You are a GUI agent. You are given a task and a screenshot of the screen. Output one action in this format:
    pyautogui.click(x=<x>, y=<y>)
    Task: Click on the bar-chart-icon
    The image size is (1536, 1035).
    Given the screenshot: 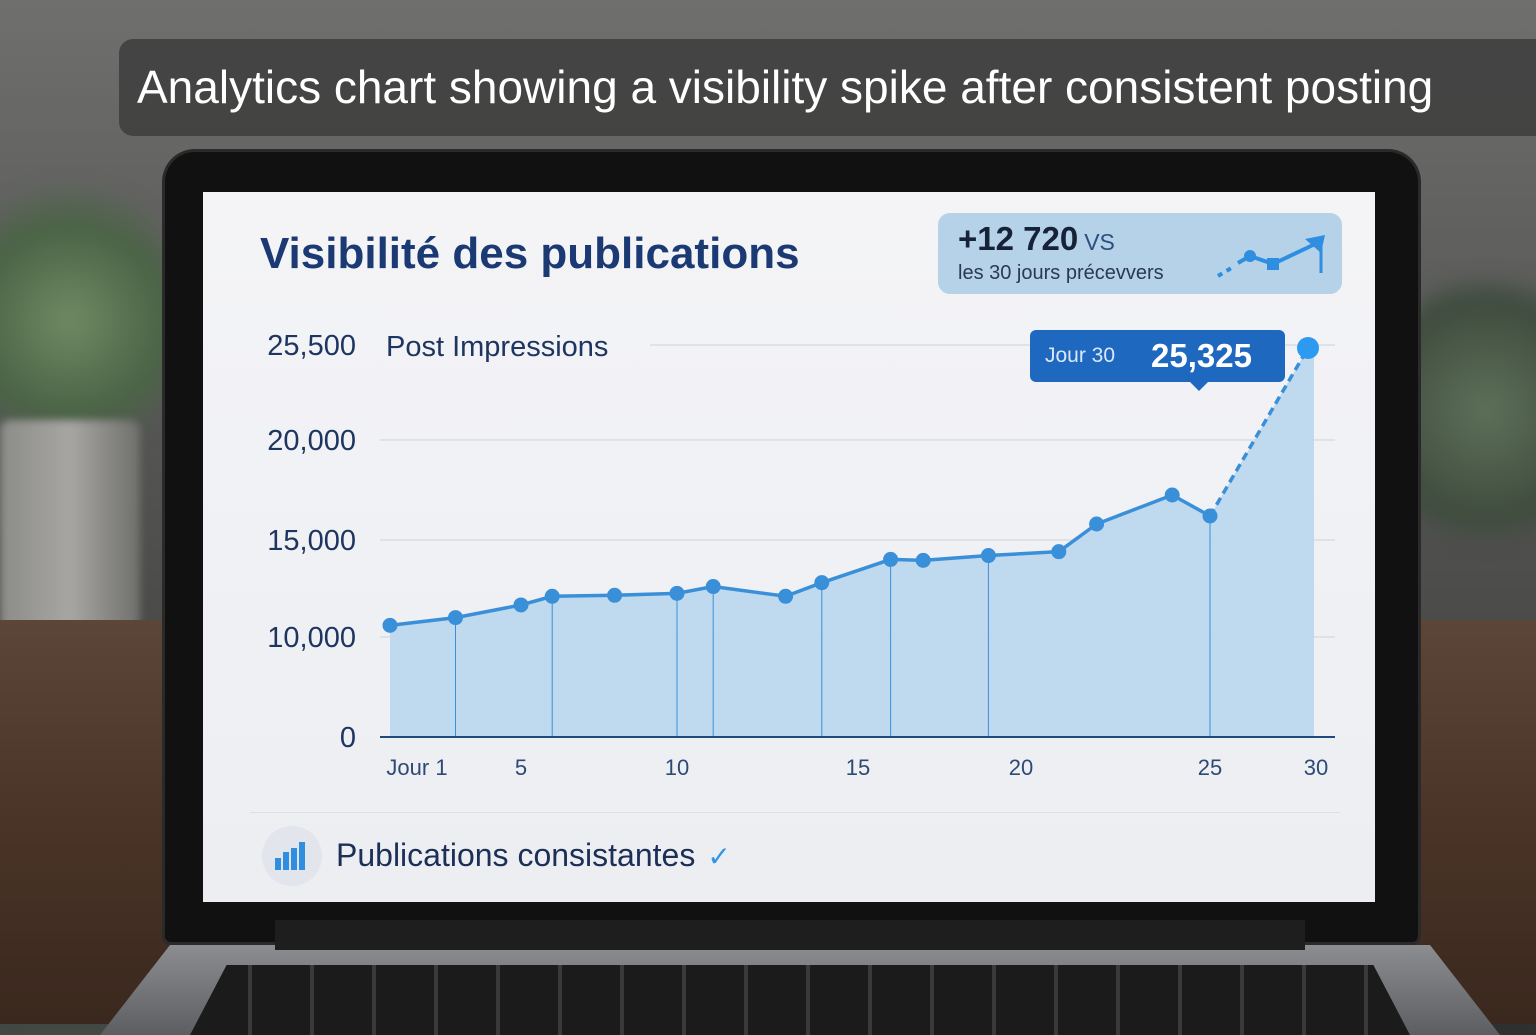 What is the action you would take?
    pyautogui.click(x=292, y=856)
    